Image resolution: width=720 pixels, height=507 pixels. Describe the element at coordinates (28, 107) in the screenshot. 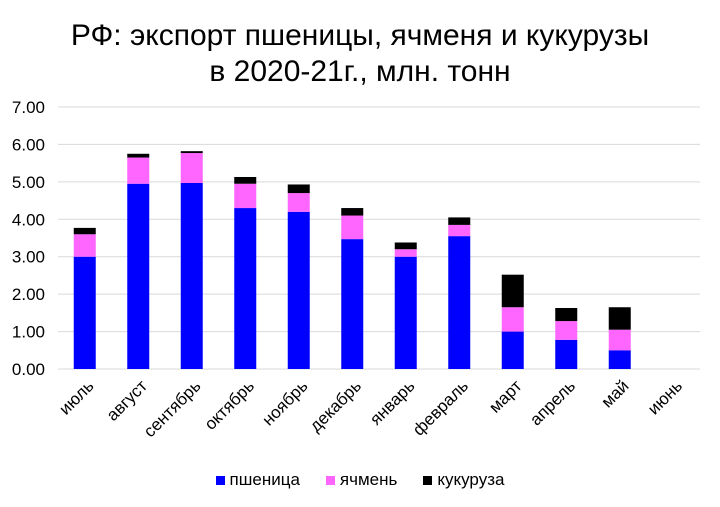

I see `y-tick-label: 7.00` at that location.